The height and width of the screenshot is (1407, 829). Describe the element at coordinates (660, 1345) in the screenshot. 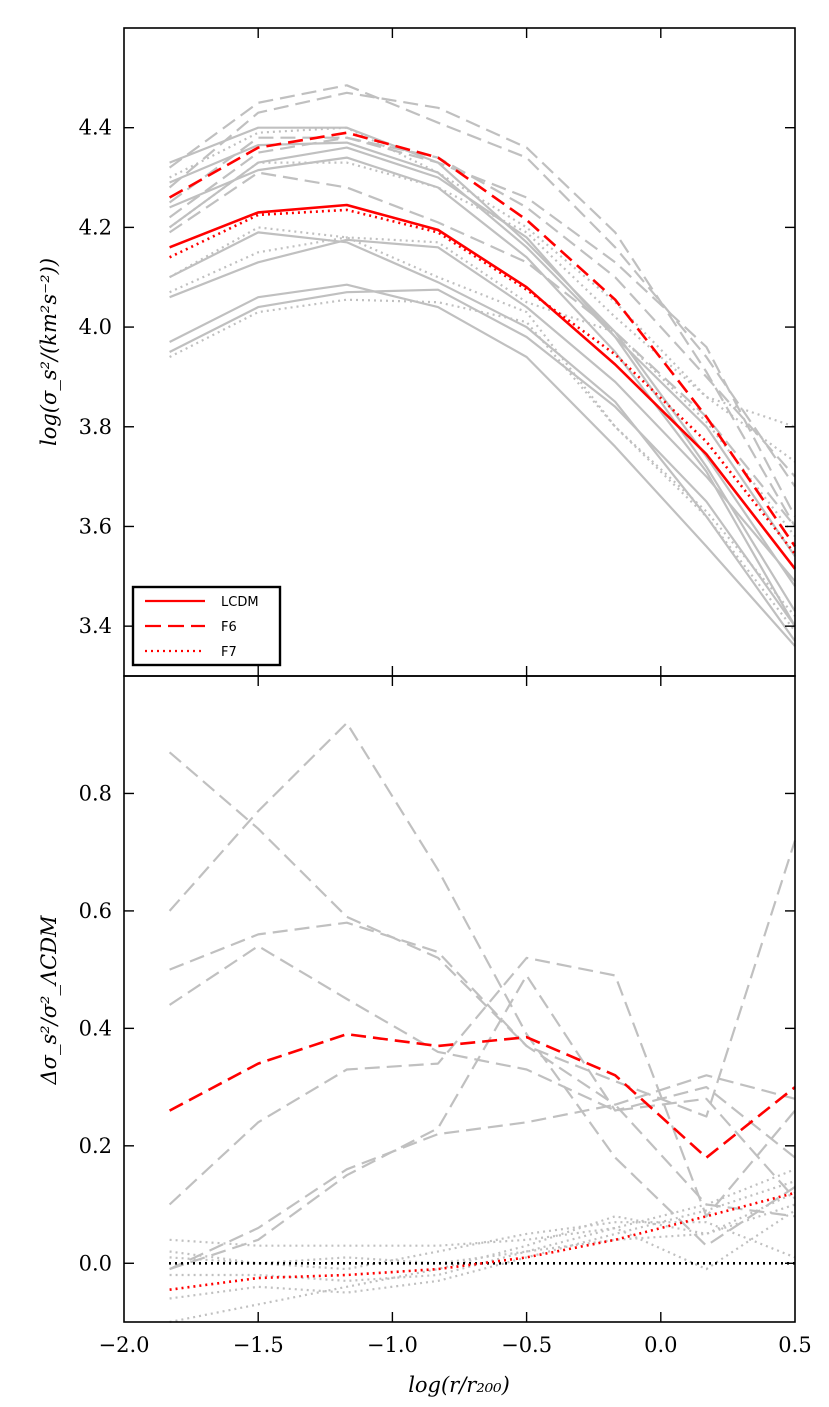

I see `xtick-label-4: 0.0` at that location.